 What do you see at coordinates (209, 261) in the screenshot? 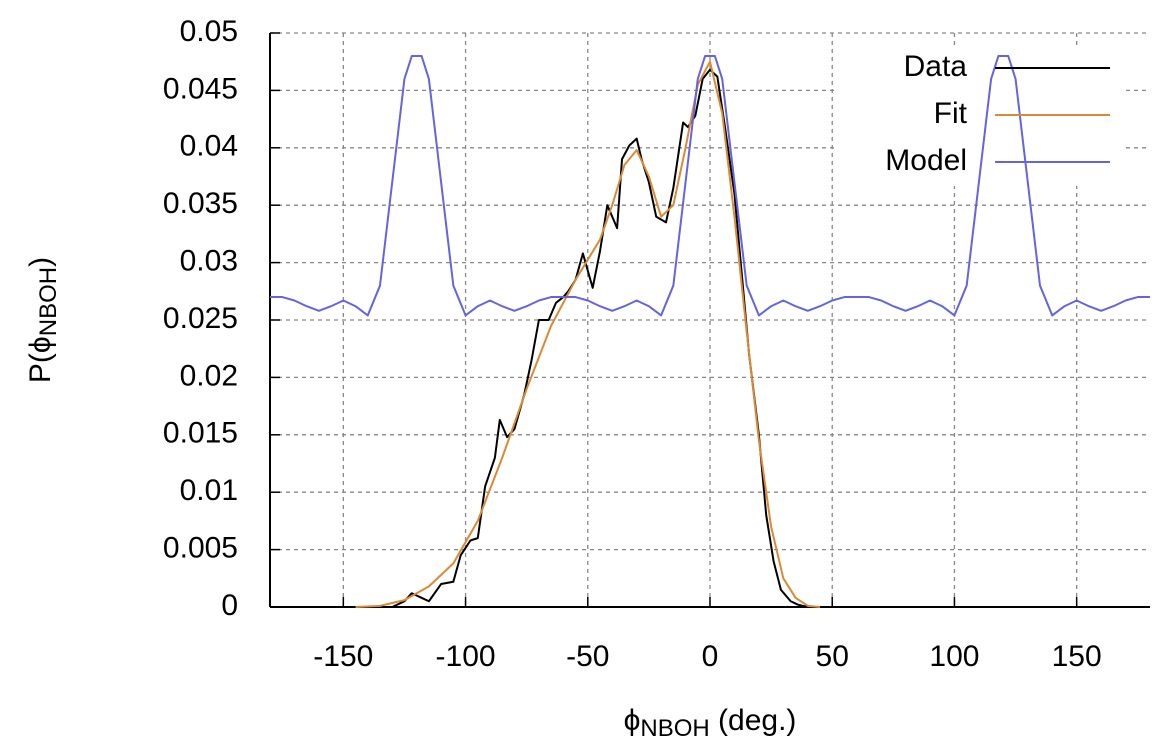
I see `y-tick-label: 0.03` at bounding box center [209, 261].